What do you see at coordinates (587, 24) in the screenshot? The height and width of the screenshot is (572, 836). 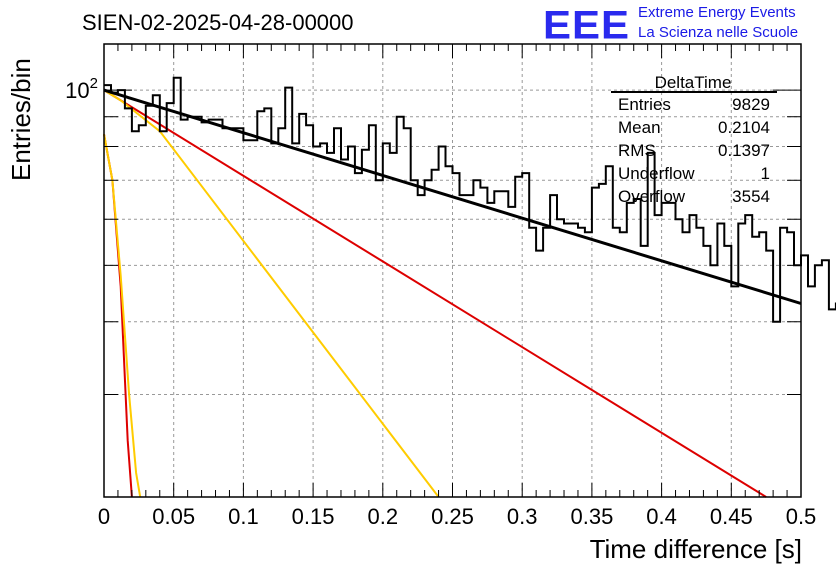 I see `eee-logo: EEE` at bounding box center [587, 24].